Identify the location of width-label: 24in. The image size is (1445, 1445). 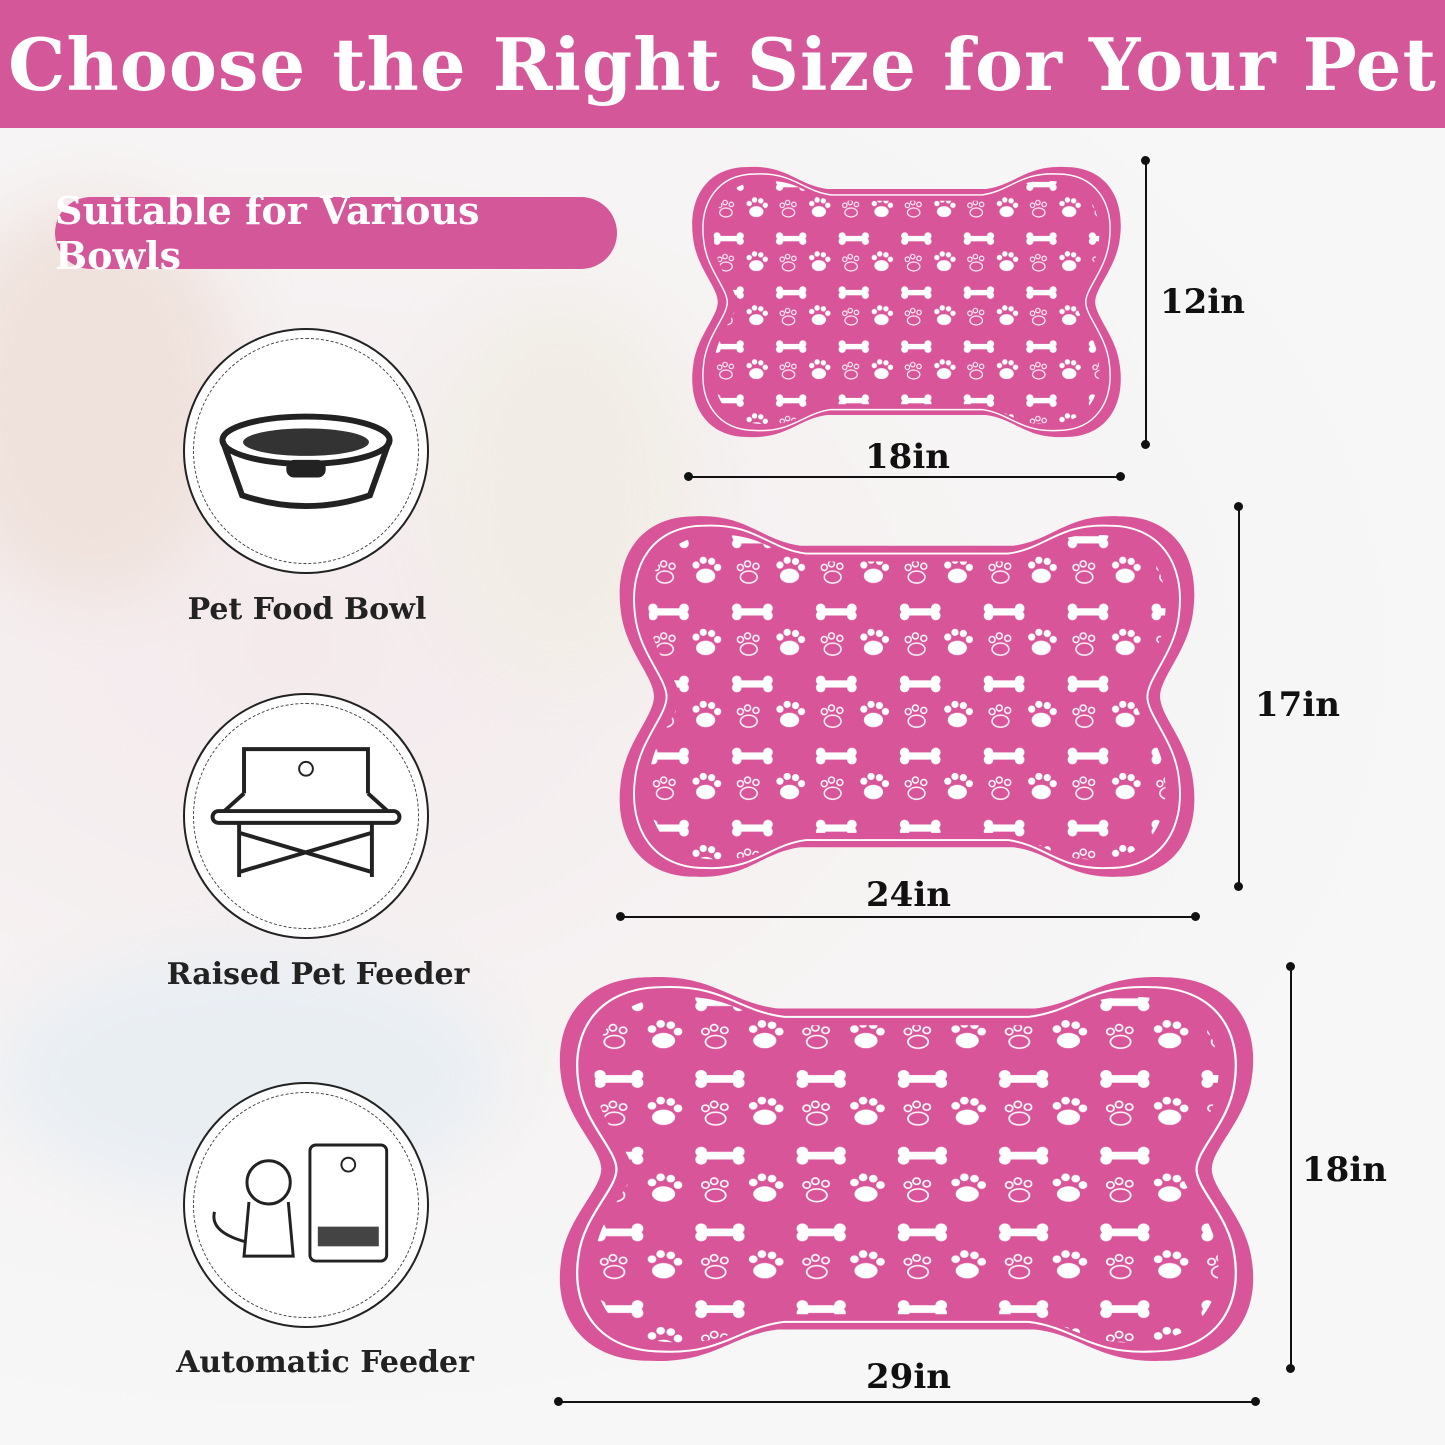
(908, 895).